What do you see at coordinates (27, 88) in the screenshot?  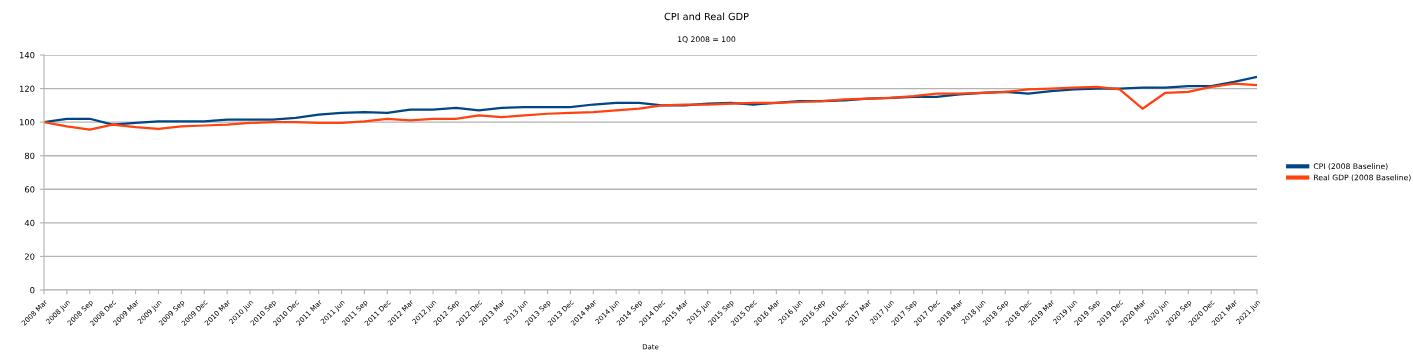 I see `y-tick-label: 120` at bounding box center [27, 88].